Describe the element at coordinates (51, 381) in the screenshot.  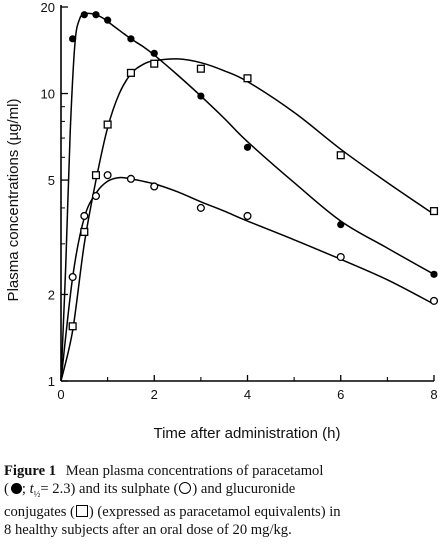
I see `y-tick-label: 1` at that location.